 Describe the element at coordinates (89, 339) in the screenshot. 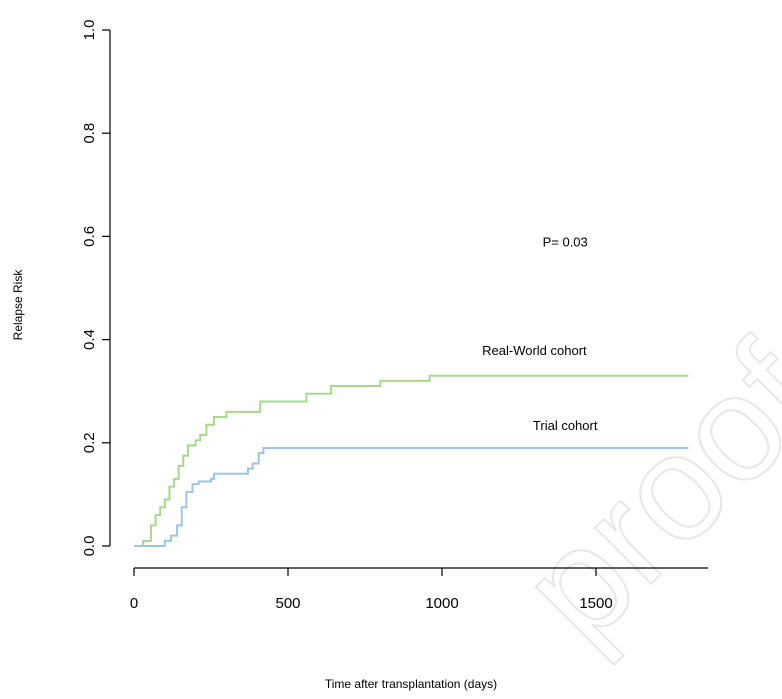

I see `y-tick-label: 0.4` at that location.